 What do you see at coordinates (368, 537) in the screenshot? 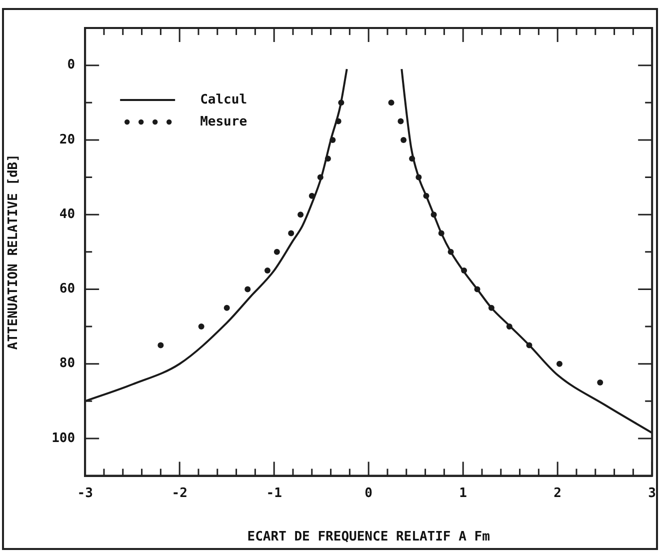
I see `x-axis-title: ECART DE FREQUENCE RELATIF A Fm` at bounding box center [368, 537].